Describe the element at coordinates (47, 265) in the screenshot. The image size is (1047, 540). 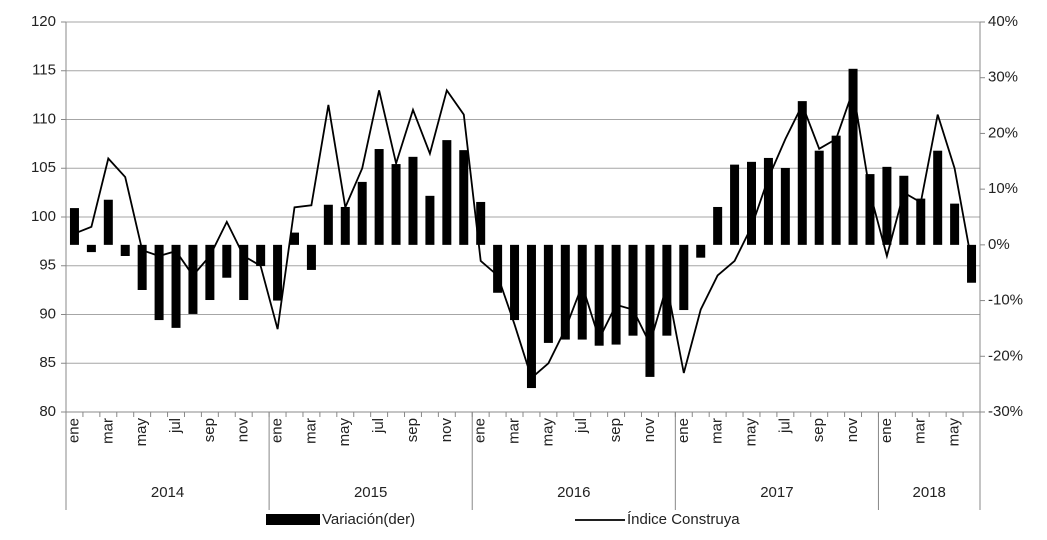
I see `y-tick-label: 95` at that location.